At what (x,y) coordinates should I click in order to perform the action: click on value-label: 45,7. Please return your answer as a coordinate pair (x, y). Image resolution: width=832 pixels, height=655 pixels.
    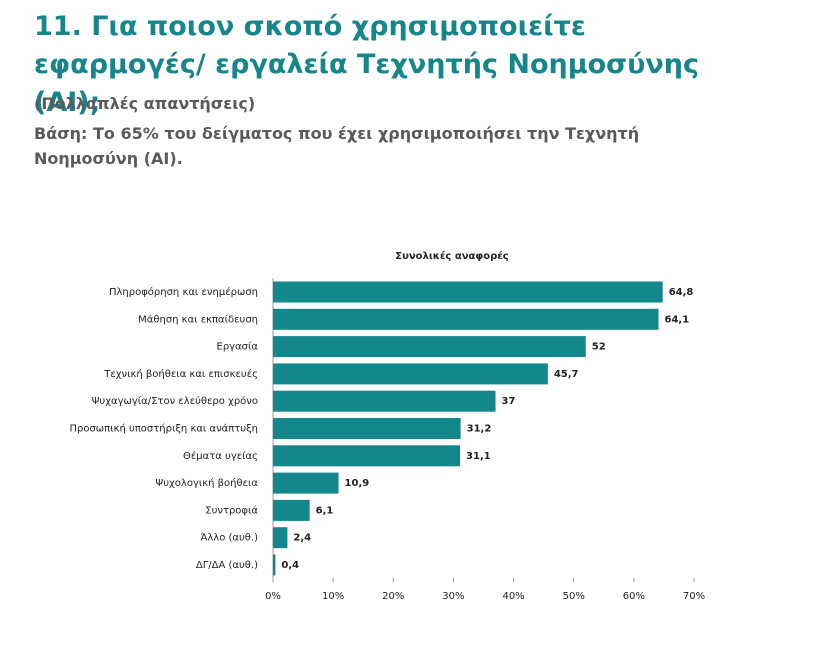
    Looking at the image, I should click on (566, 374).